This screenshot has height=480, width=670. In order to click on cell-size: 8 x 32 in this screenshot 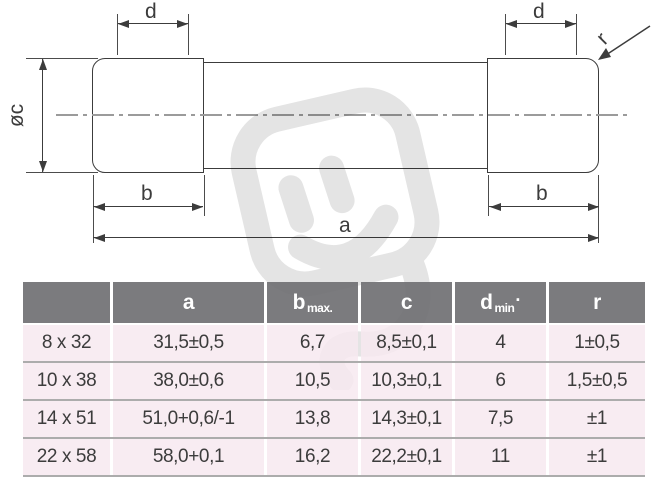, I will do `click(66, 343)`.